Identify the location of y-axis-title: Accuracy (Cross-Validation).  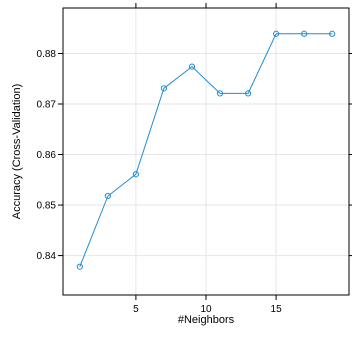
(17, 152).